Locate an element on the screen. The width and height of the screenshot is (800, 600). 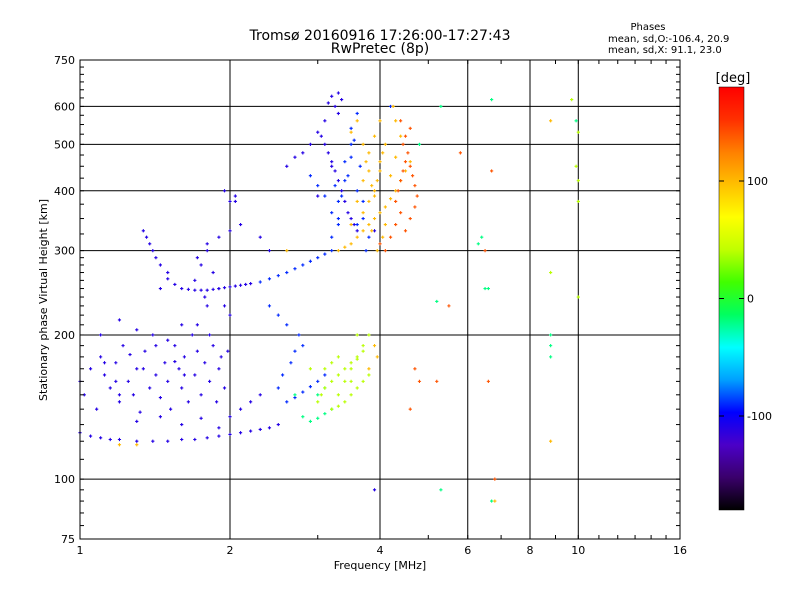
y-tick-label: 200 is located at coordinates (64, 335).